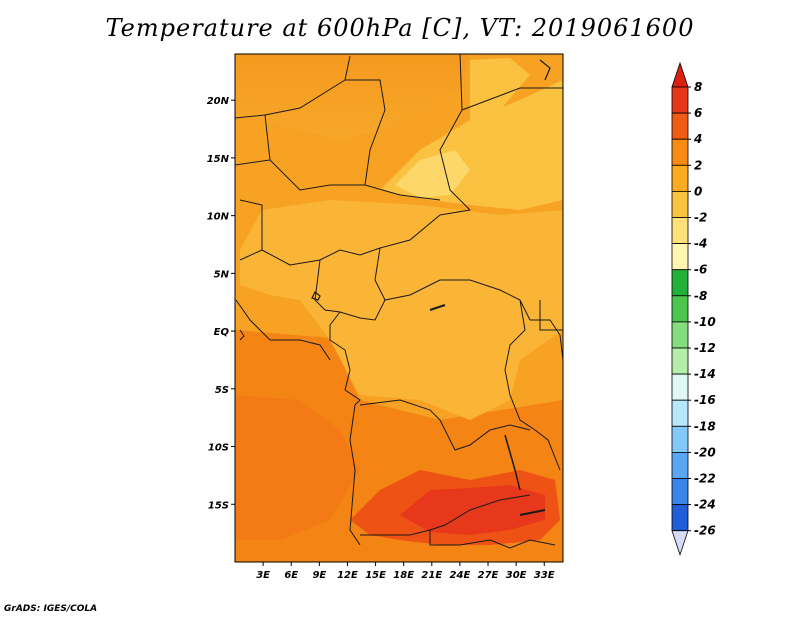  I want to click on y-tick-label: 5N, so click(222, 274).